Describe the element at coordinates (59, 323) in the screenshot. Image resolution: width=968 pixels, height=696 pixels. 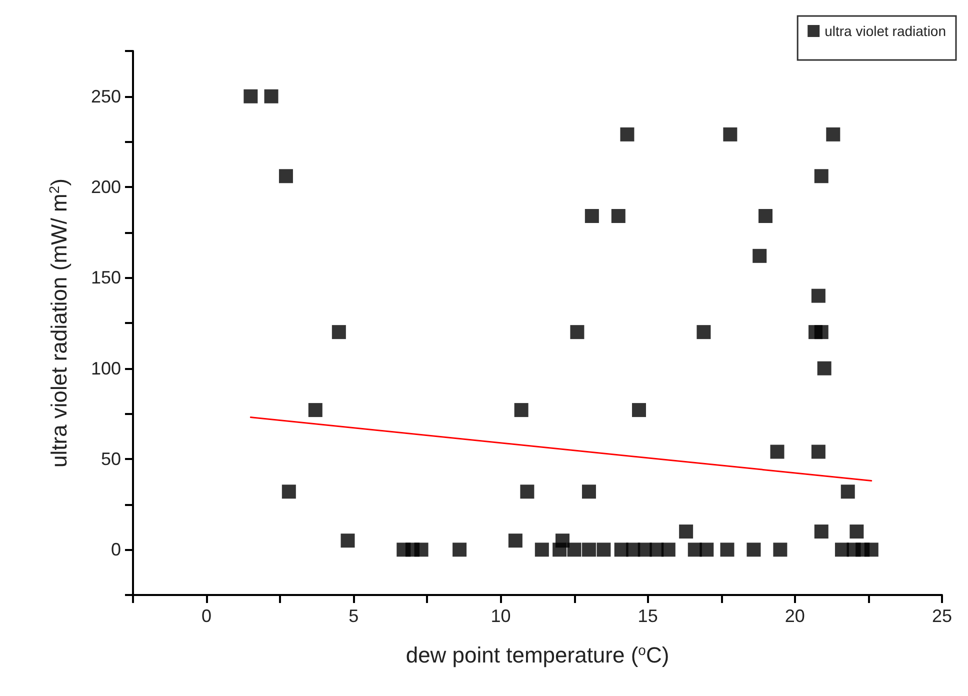
I see `y-axis-title: ultra violet radiation (mW/ m2)` at that location.